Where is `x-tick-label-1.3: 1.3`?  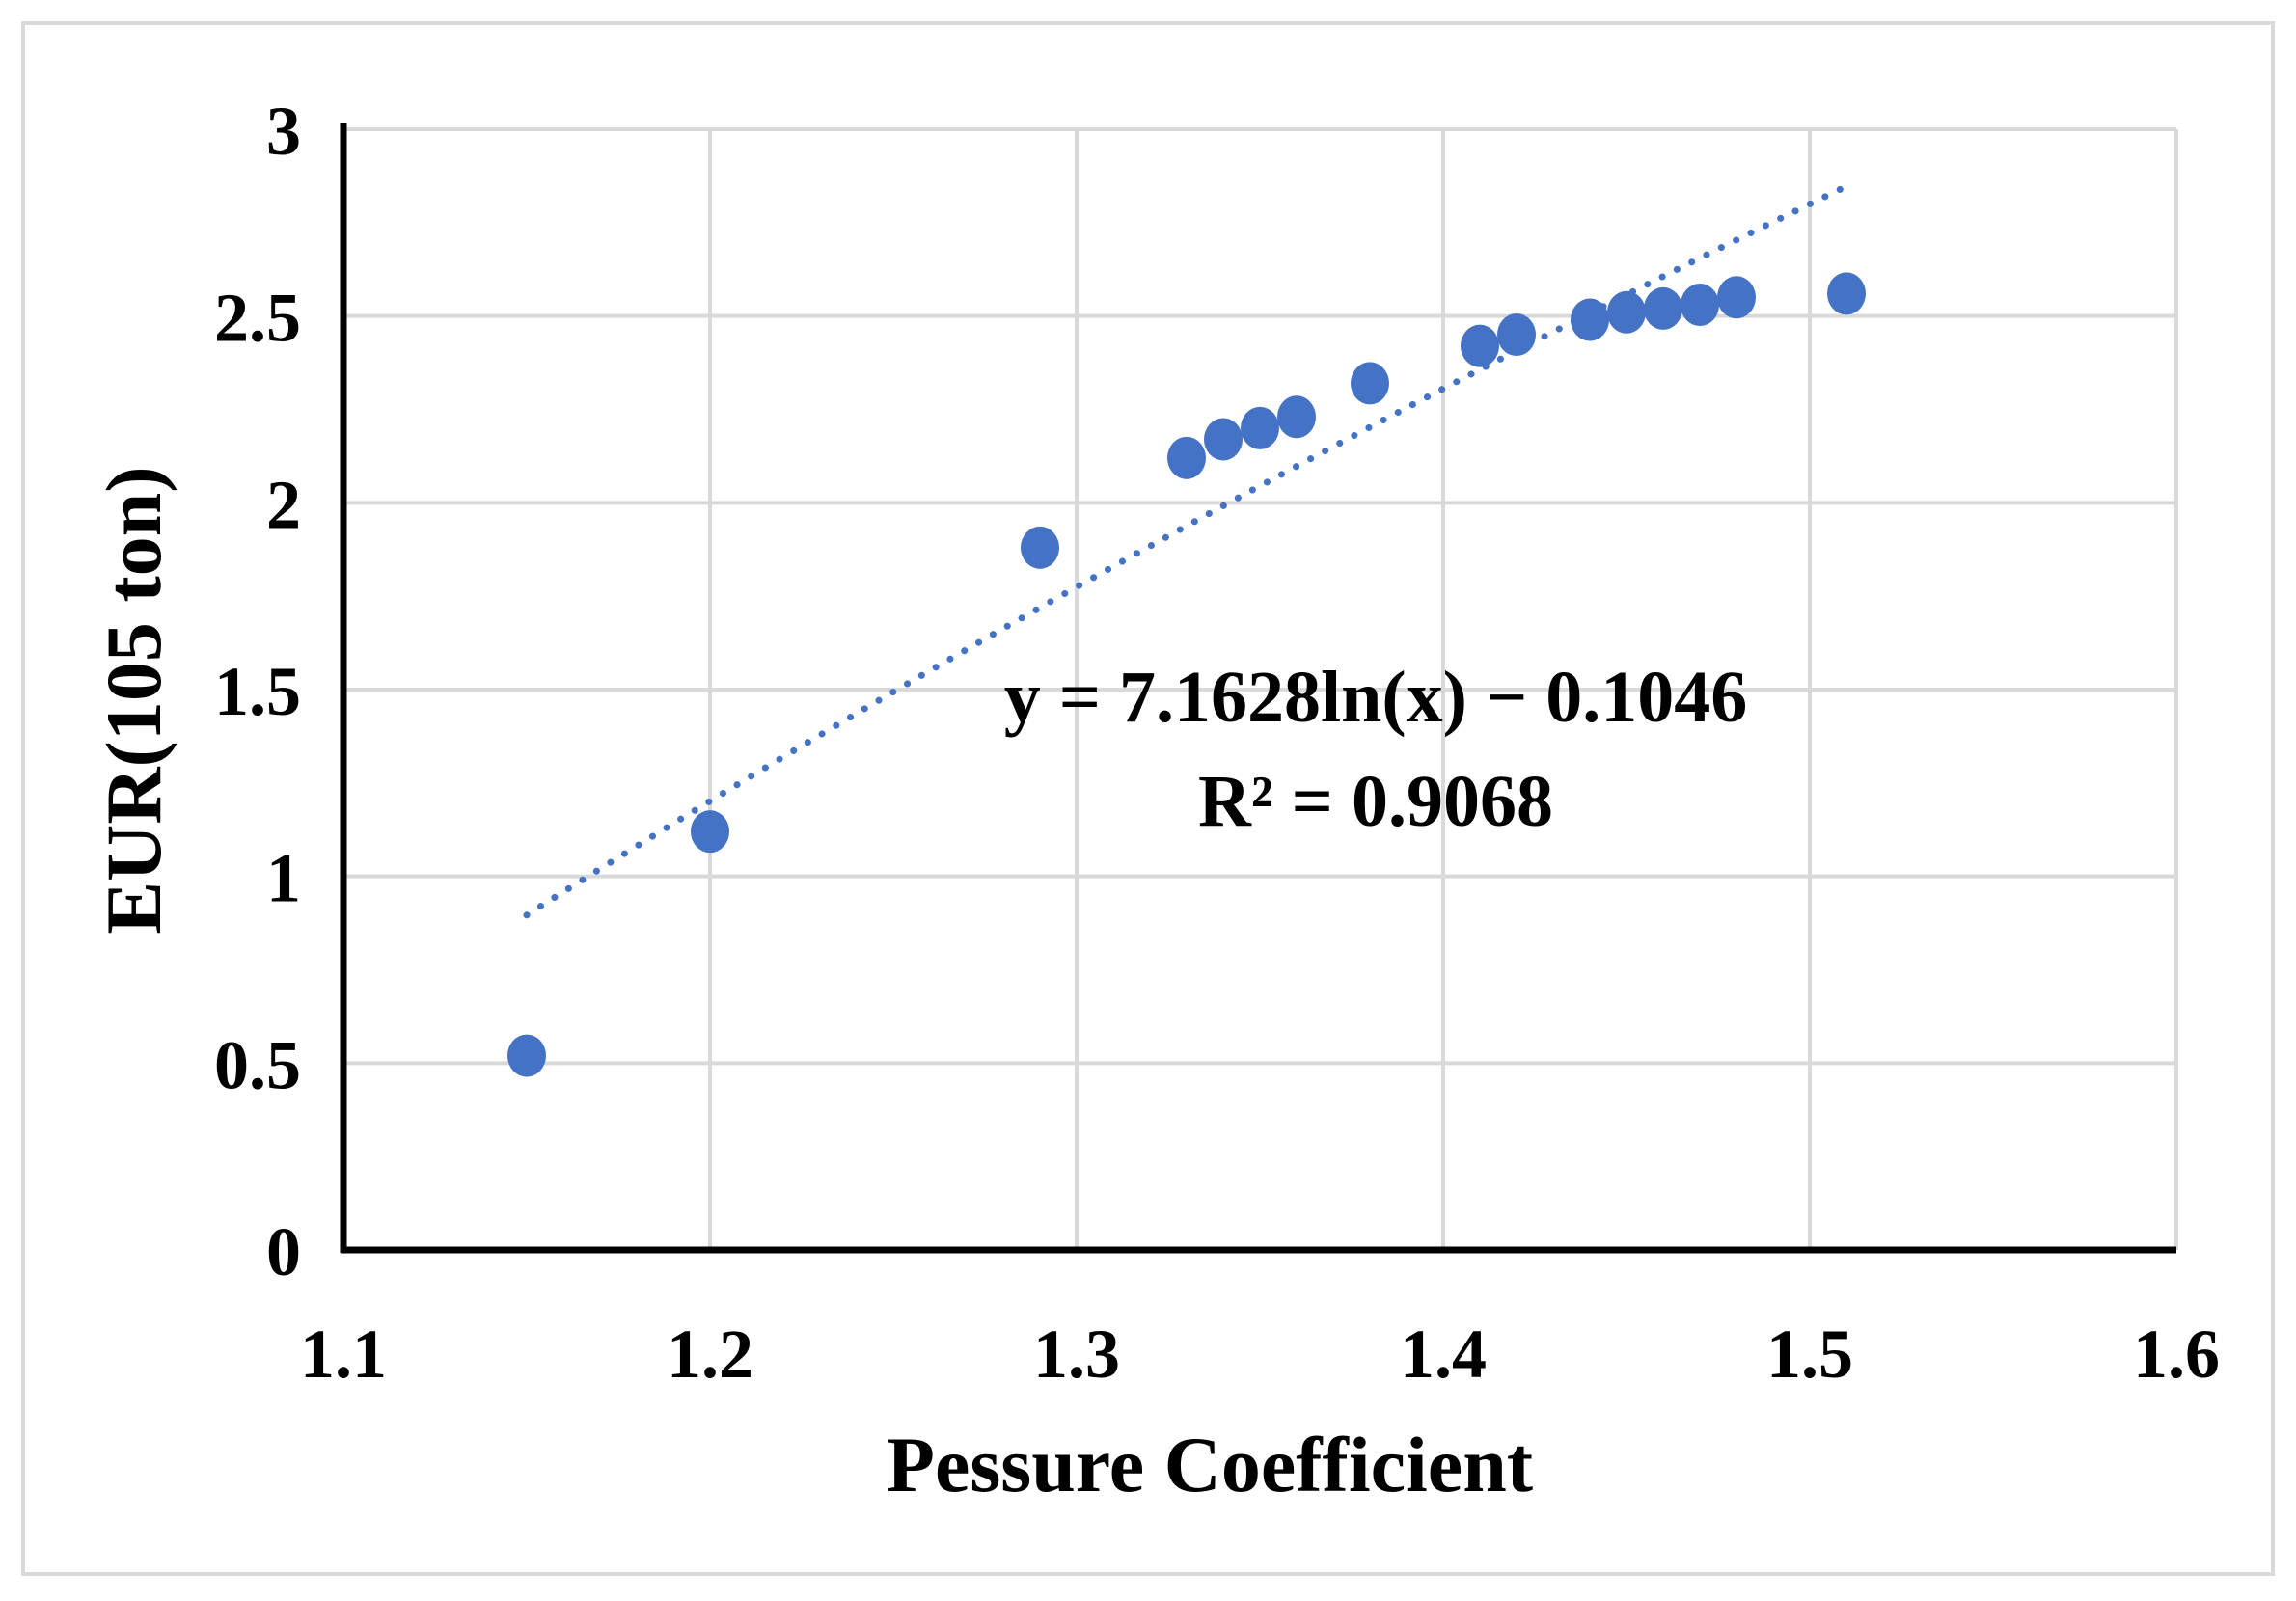 x-tick-label-1.3: 1.3 is located at coordinates (1077, 1354).